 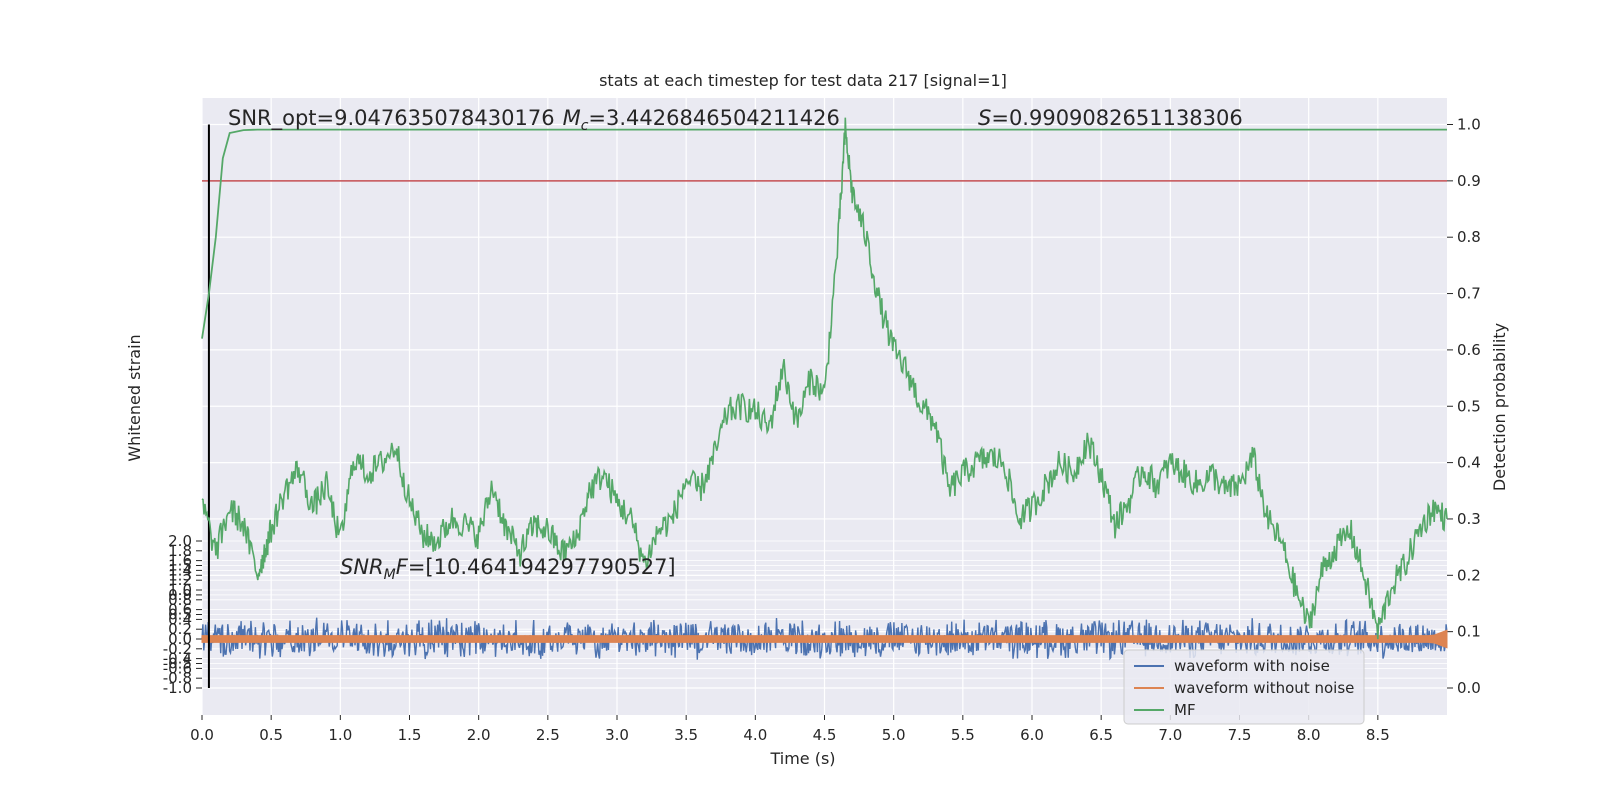 I want to click on right-tick-label: 0.6, so click(x=1469, y=350).